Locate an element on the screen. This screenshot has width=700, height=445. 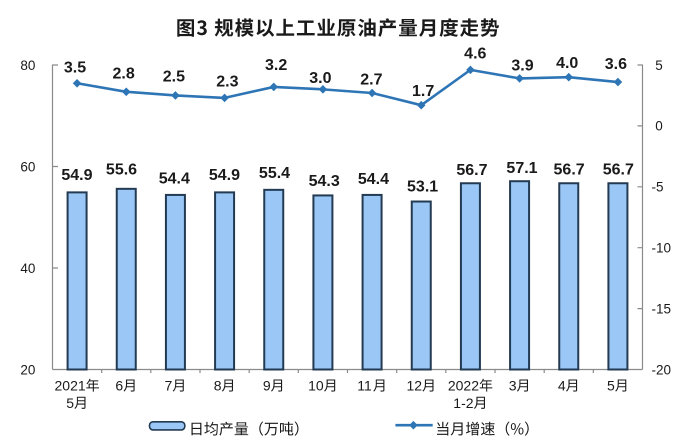
svg-text: 2.7 is located at coordinates (371, 80).